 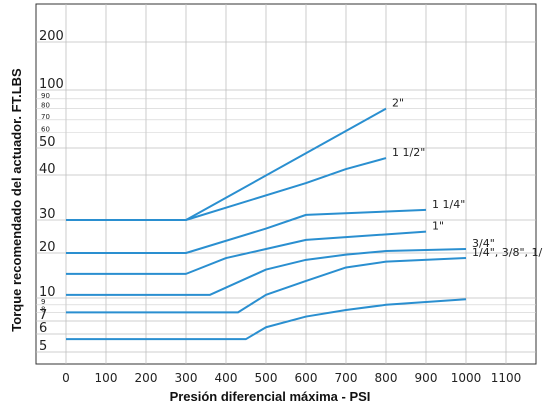 What do you see at coordinates (226, 378) in the screenshot?
I see `x-tick-label: 400` at bounding box center [226, 378].